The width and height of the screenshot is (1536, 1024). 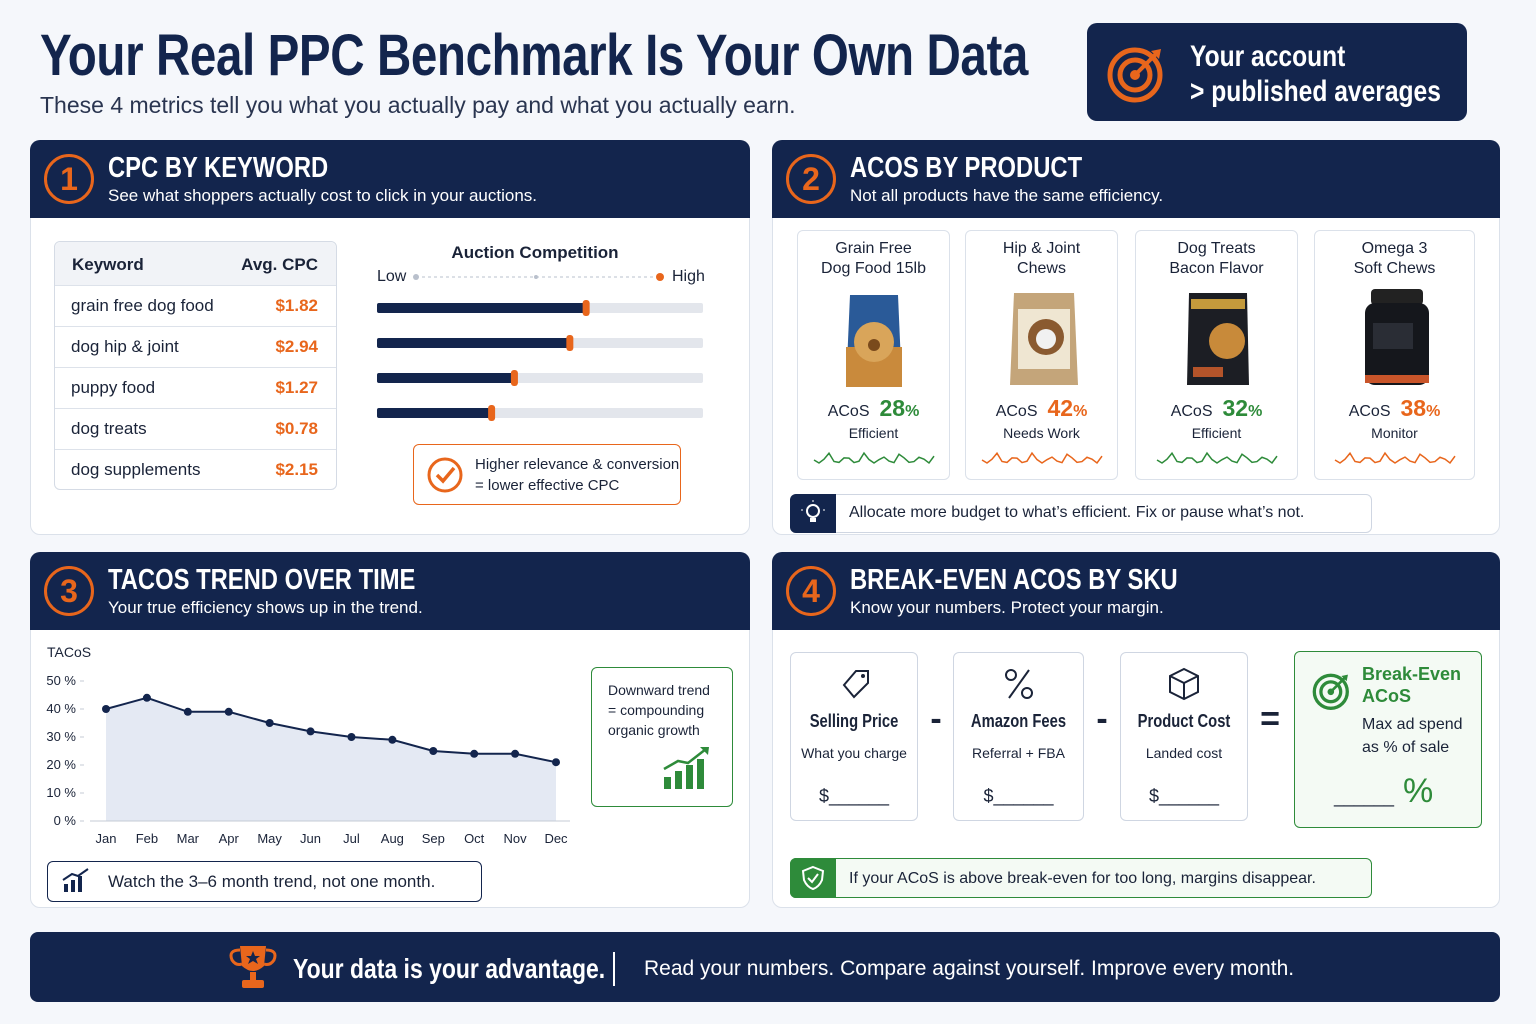 I want to click on sparkline, so click(x=1042, y=458).